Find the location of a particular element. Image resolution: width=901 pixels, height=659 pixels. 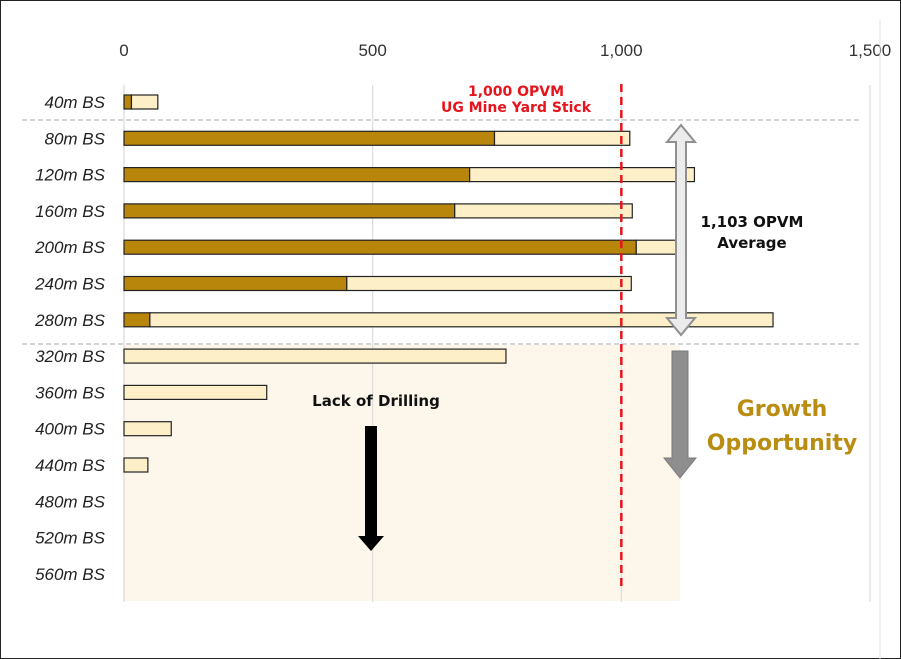

category-label: 480m BS is located at coordinates (70, 501).